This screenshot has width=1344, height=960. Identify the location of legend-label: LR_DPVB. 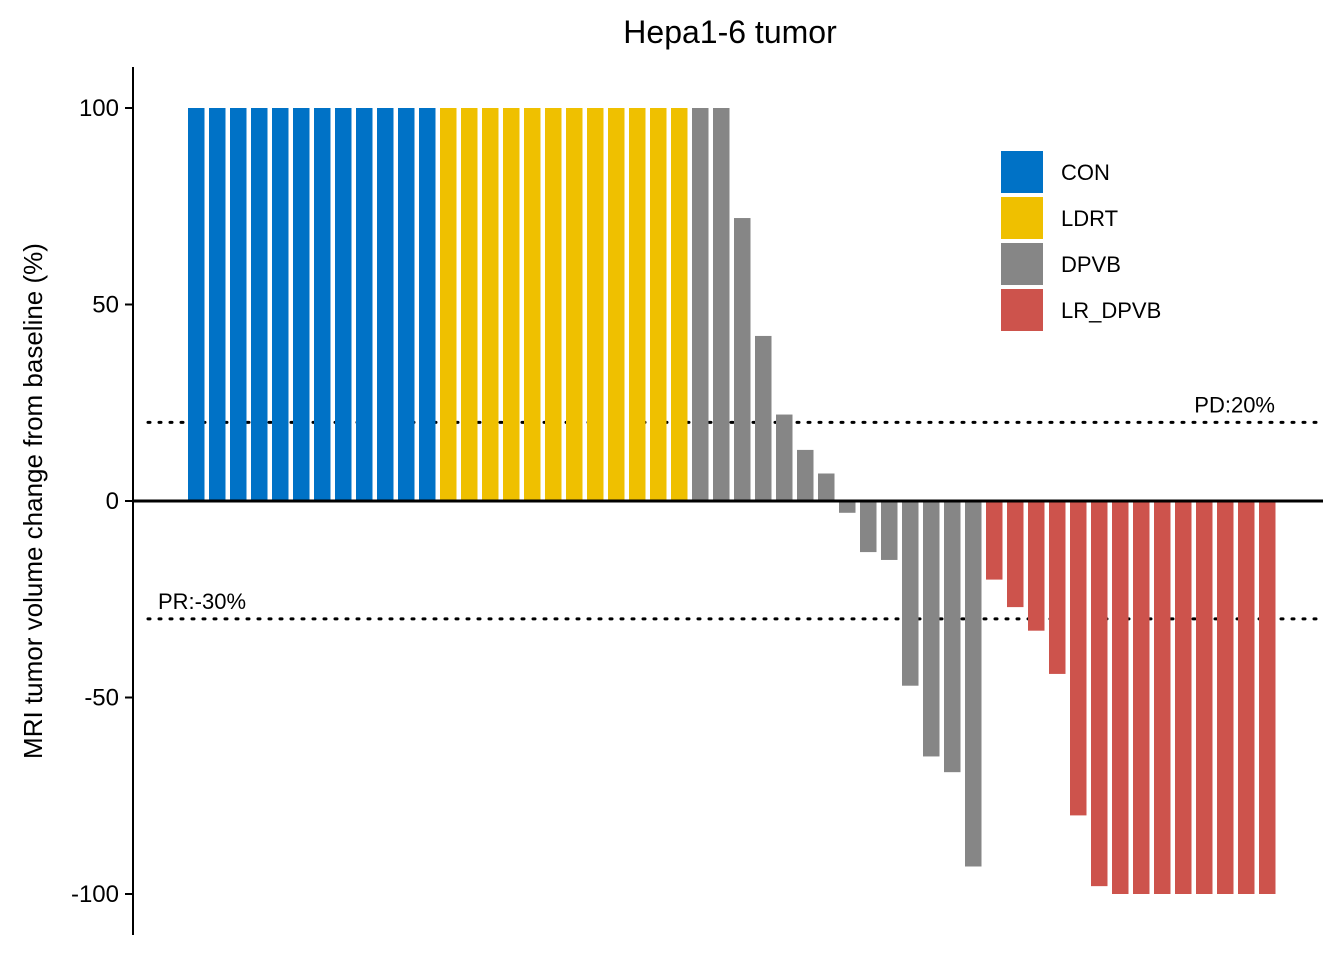
(1111, 310).